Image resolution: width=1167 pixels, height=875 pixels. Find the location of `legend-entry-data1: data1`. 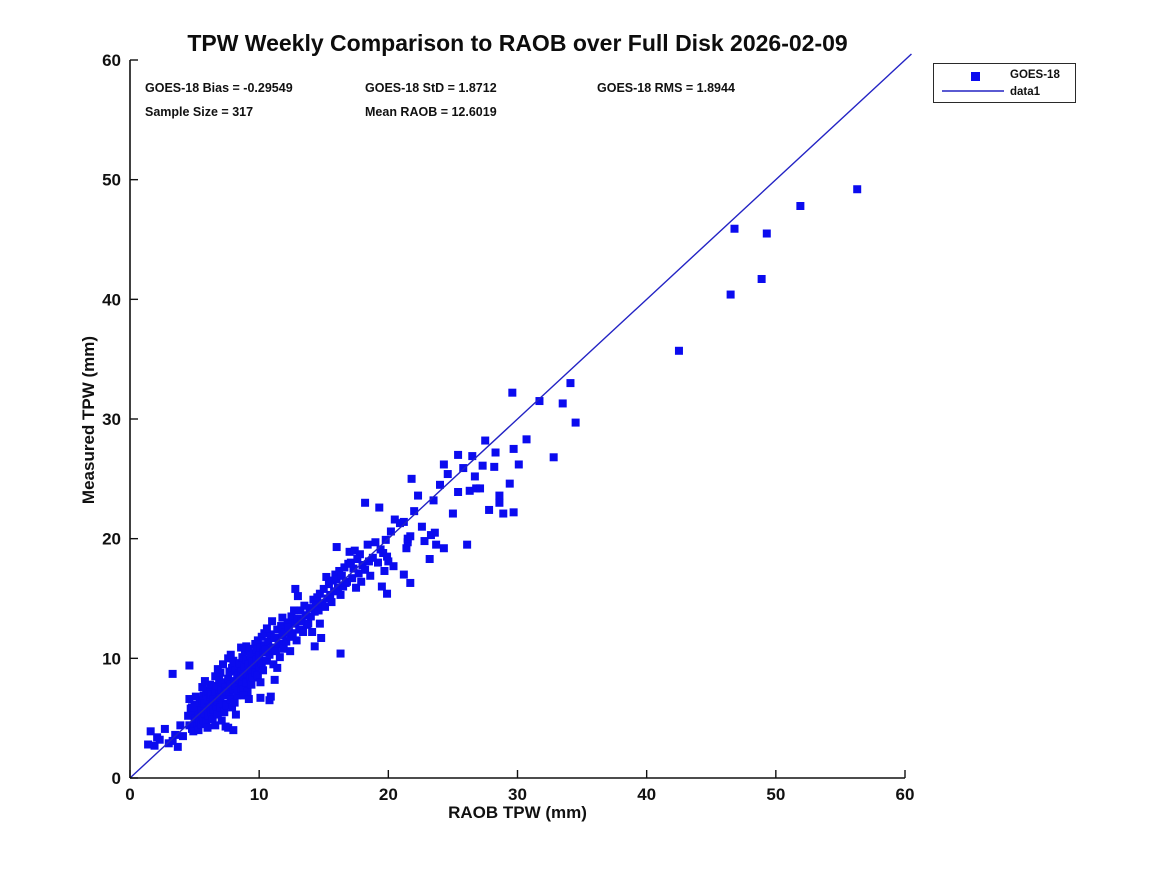

legend-entry-data1: data1 is located at coordinates (1025, 92).